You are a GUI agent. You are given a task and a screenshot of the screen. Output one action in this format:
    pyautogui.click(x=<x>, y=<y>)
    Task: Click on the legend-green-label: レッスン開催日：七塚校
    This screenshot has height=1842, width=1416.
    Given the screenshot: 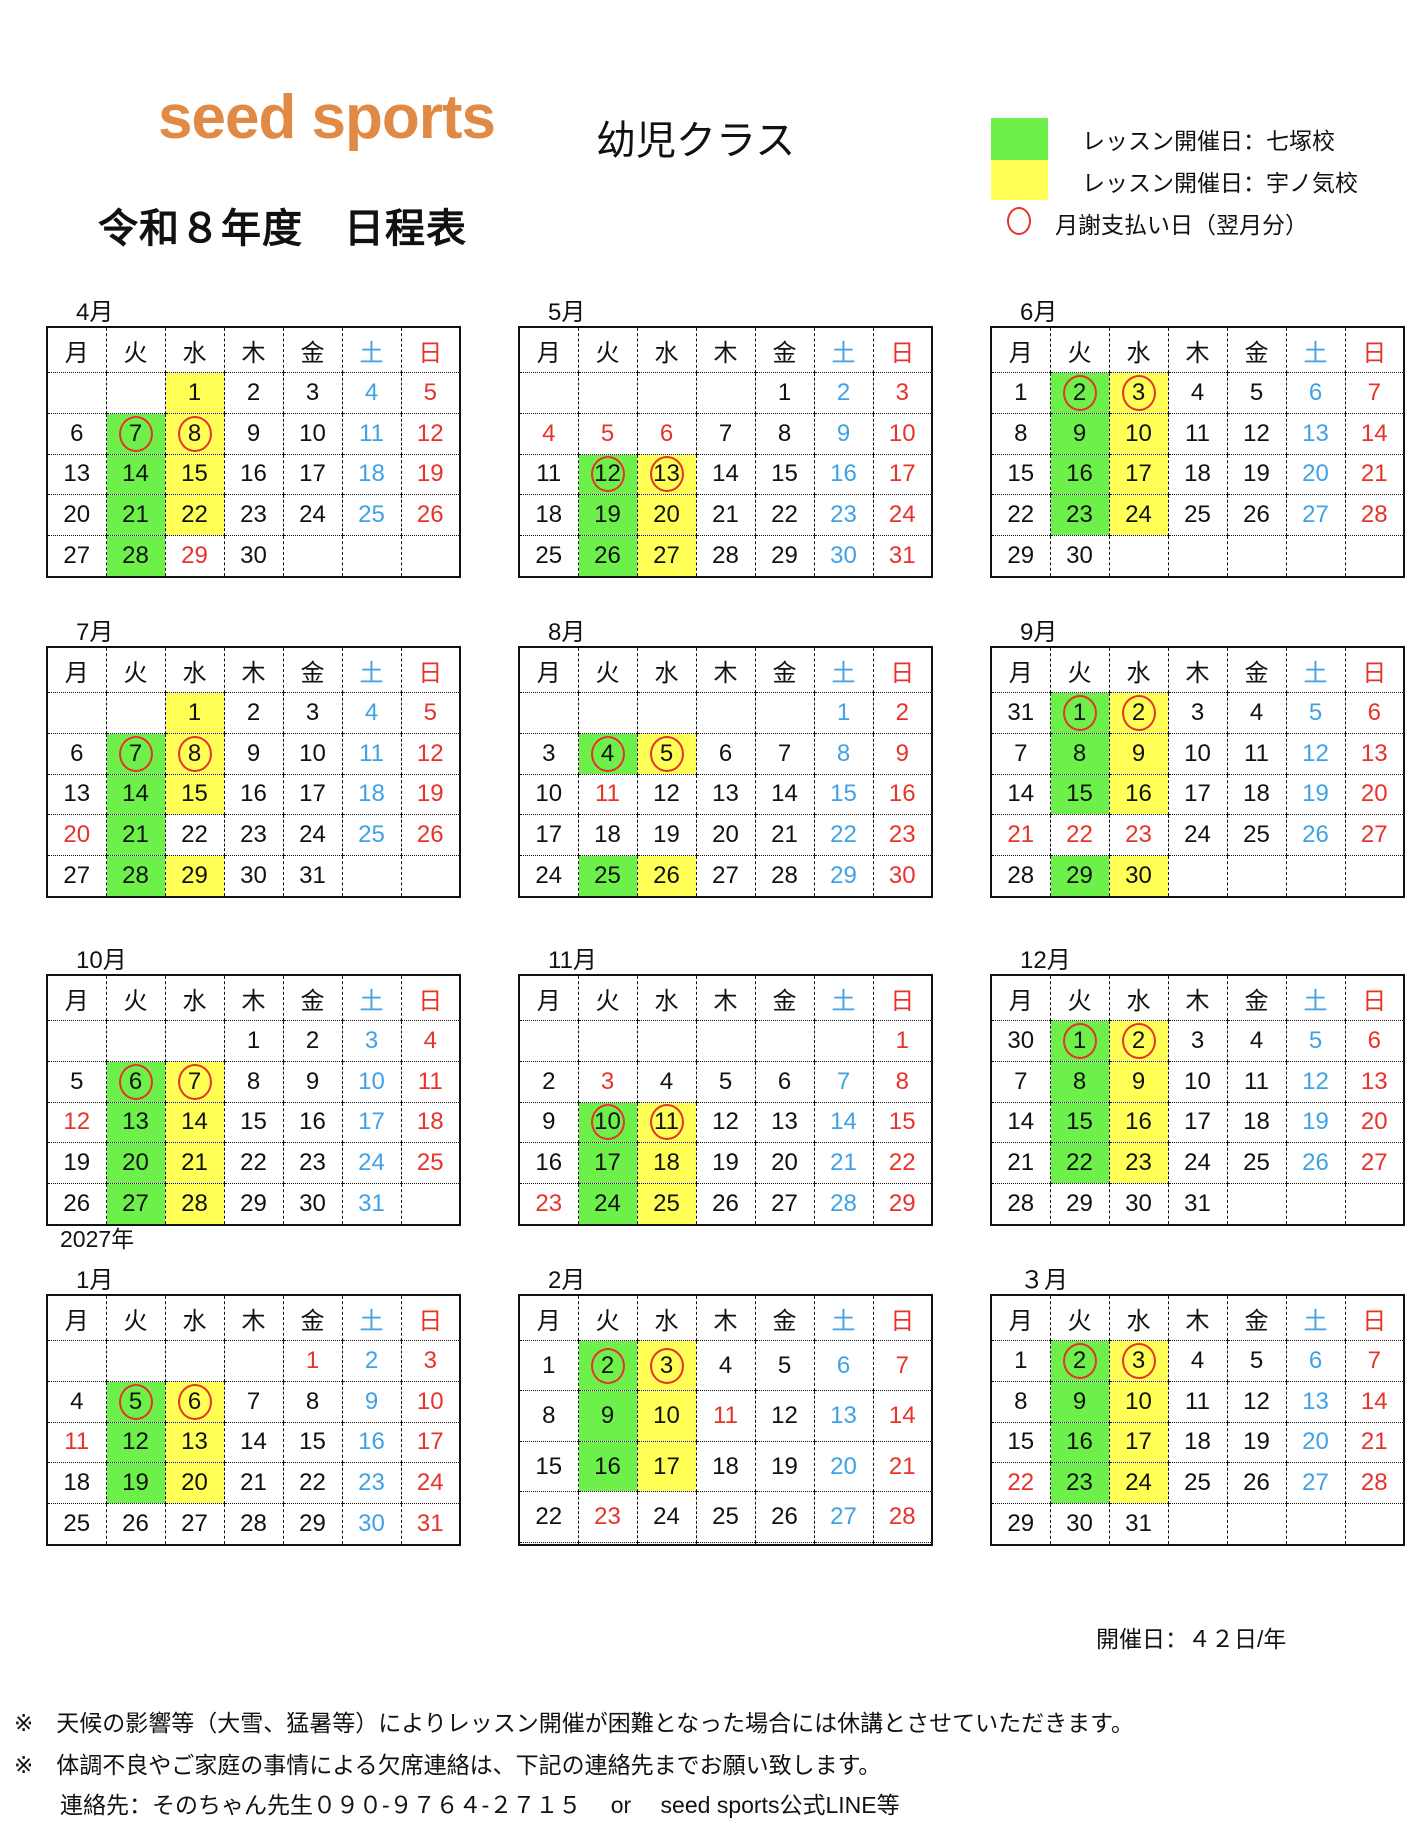 What is the action you would take?
    pyautogui.click(x=1208, y=141)
    